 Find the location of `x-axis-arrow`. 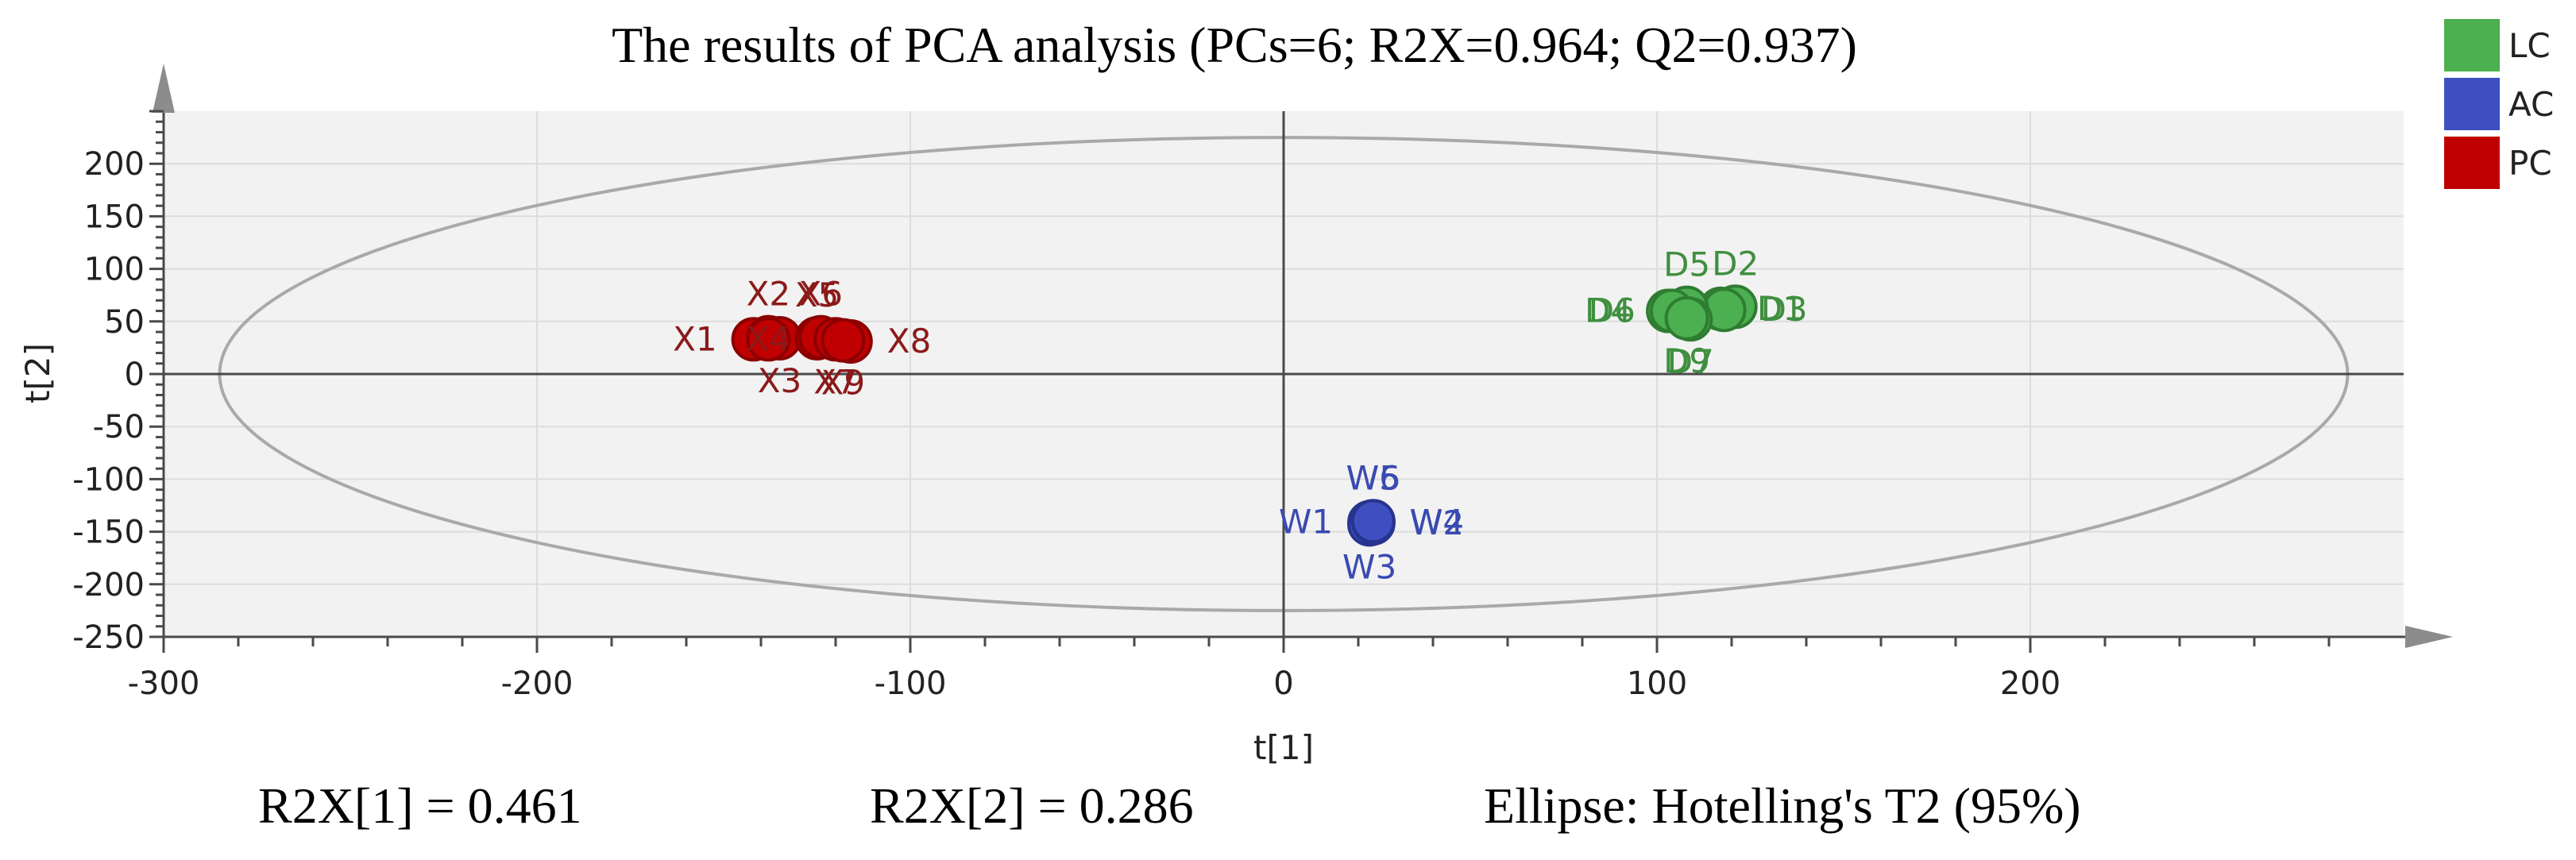

x-axis-arrow is located at coordinates (2429, 637).